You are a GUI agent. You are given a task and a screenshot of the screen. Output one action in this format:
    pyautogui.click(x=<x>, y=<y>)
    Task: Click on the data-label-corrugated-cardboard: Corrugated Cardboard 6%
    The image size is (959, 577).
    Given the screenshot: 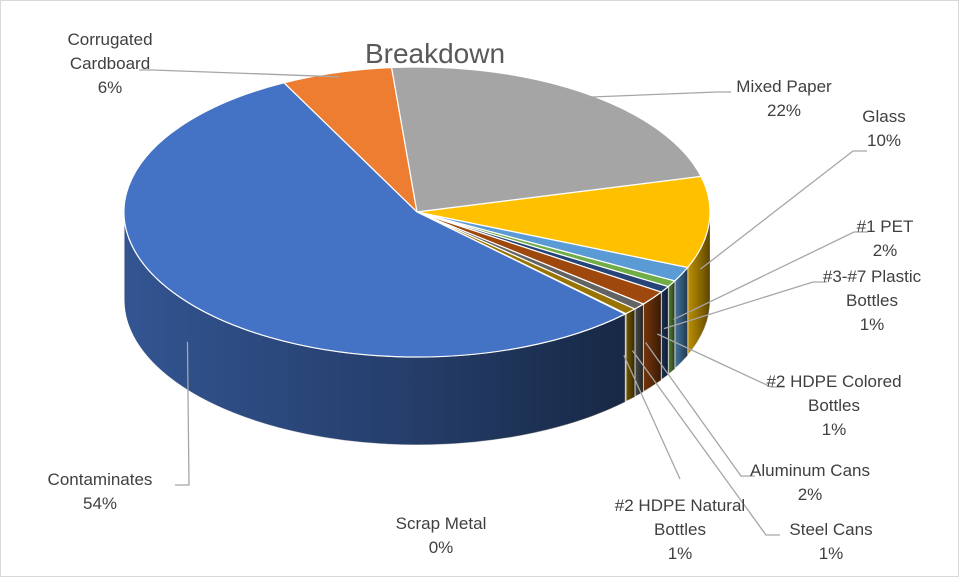 What is the action you would take?
    pyautogui.click(x=109, y=63)
    